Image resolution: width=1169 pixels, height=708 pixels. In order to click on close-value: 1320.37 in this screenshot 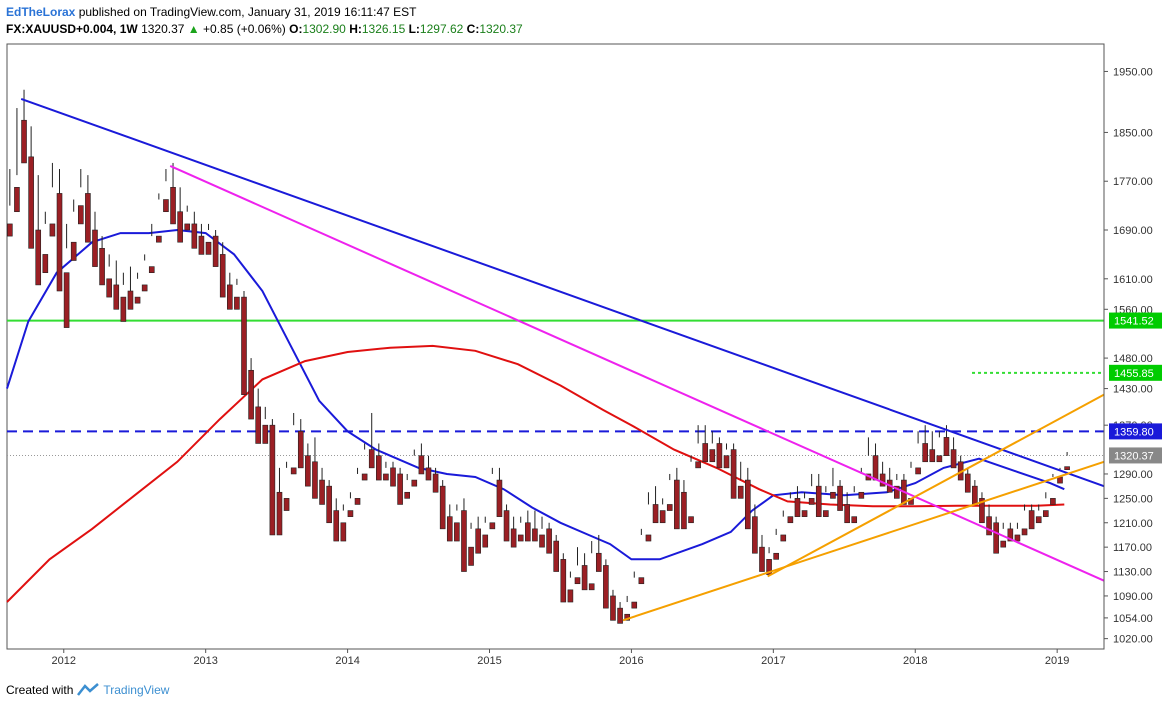, I will do `click(501, 29)`.